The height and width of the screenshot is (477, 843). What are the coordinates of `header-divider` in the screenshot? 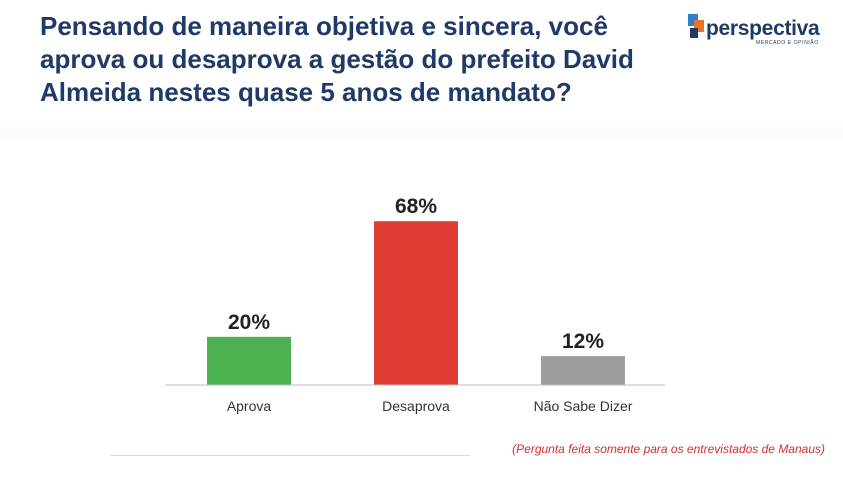 It's located at (421, 128).